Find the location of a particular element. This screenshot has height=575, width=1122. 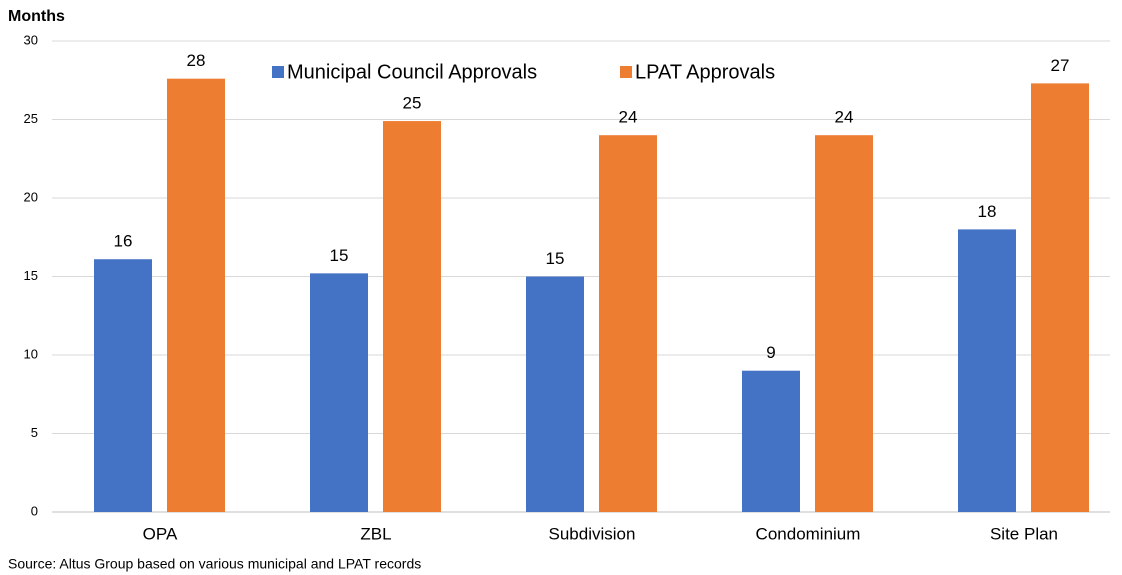

y-tick-label: 25 is located at coordinates (31, 118).